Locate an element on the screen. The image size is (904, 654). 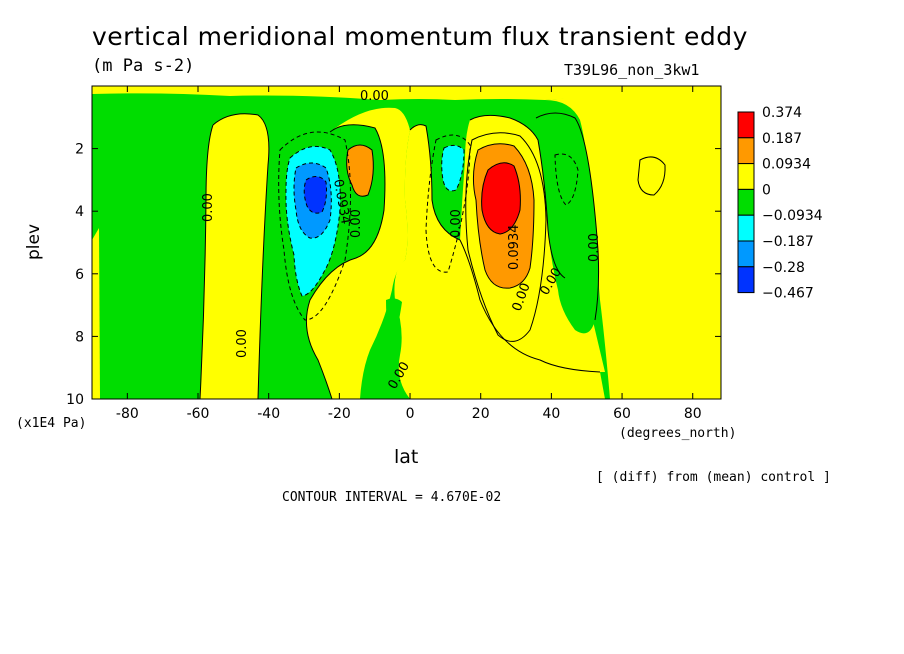
negative-contours is located at coordinates (428, 226).